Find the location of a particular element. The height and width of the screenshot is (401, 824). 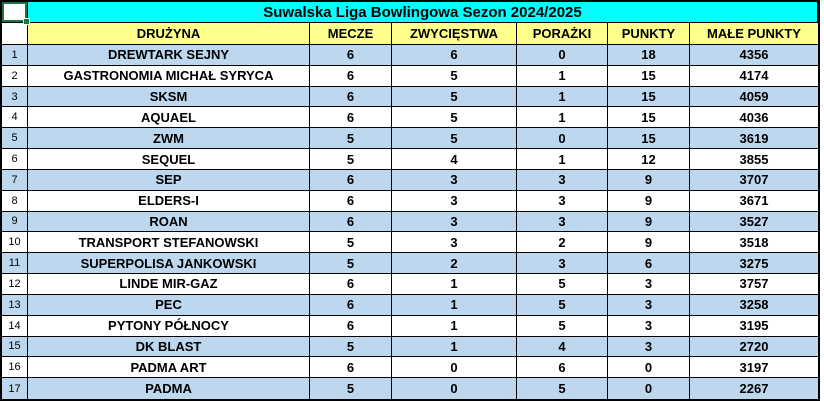

cell-team: PYTONY PÓŁNOCY is located at coordinates (169, 326).